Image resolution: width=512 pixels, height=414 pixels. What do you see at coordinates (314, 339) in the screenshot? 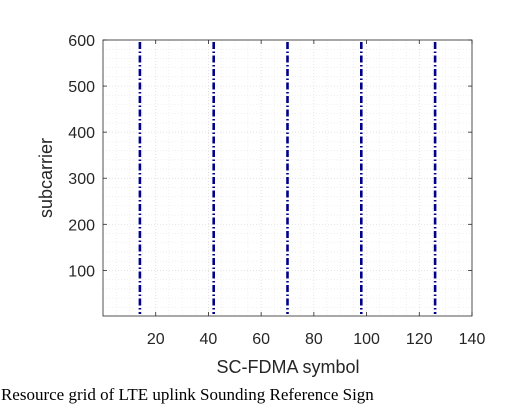
I see `x-tick-label: 80` at bounding box center [314, 339].